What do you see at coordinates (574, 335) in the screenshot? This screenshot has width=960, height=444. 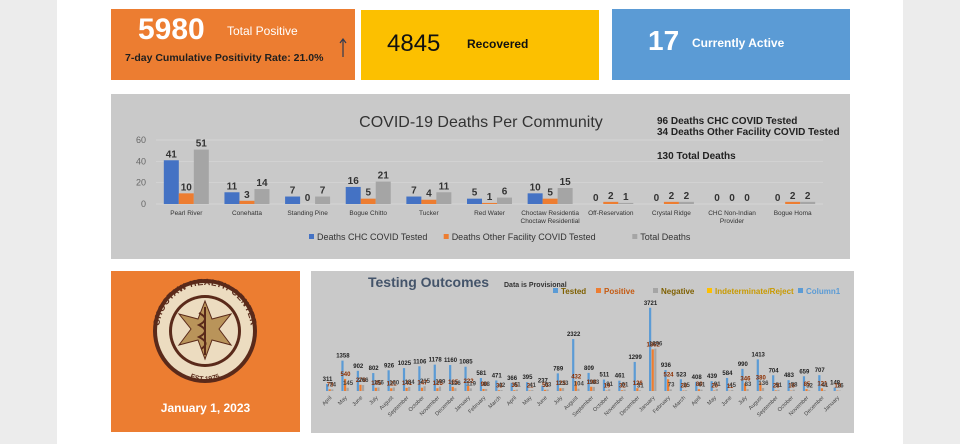 I see `testing-data-label: 2322` at bounding box center [574, 335].